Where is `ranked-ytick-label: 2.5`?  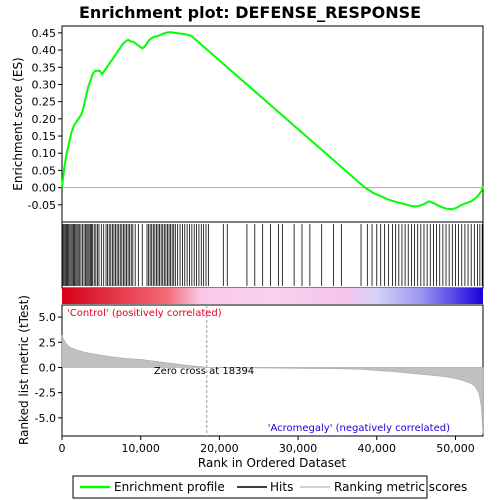 ranked-ytick-label: 2.5 is located at coordinates (48, 342).